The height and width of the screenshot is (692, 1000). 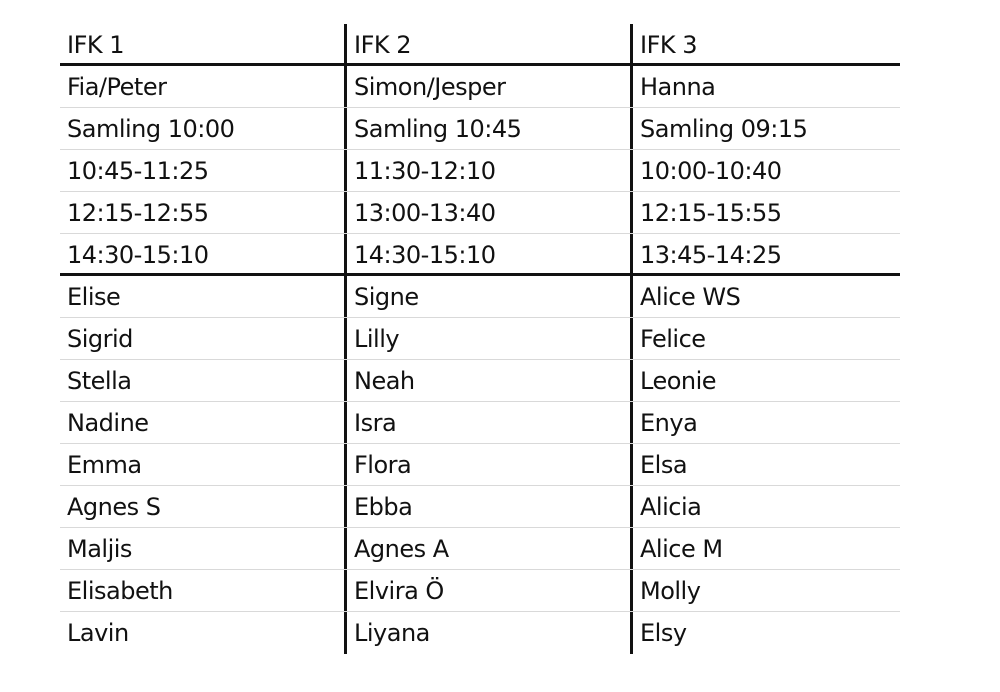 I want to click on player-row: Emma Flora Elsa, so click(x=480, y=465).